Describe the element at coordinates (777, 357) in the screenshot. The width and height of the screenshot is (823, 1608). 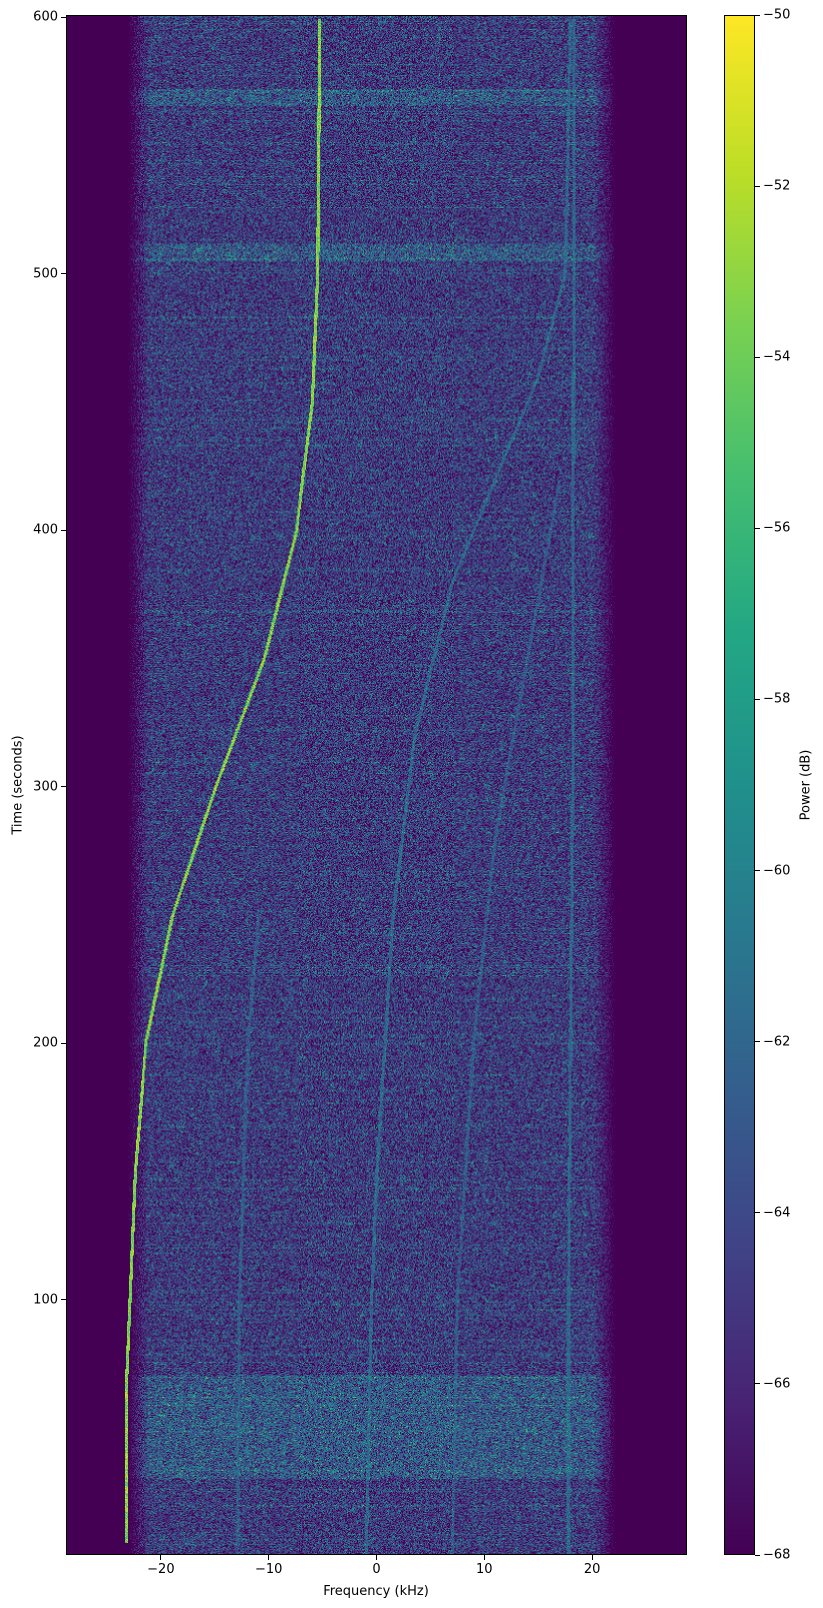
I see `colorbar-tick-label: −54` at that location.